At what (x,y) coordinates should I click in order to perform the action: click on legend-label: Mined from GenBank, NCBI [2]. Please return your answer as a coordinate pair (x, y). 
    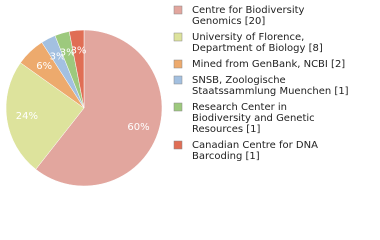
    Looking at the image, I should click on (268, 64).